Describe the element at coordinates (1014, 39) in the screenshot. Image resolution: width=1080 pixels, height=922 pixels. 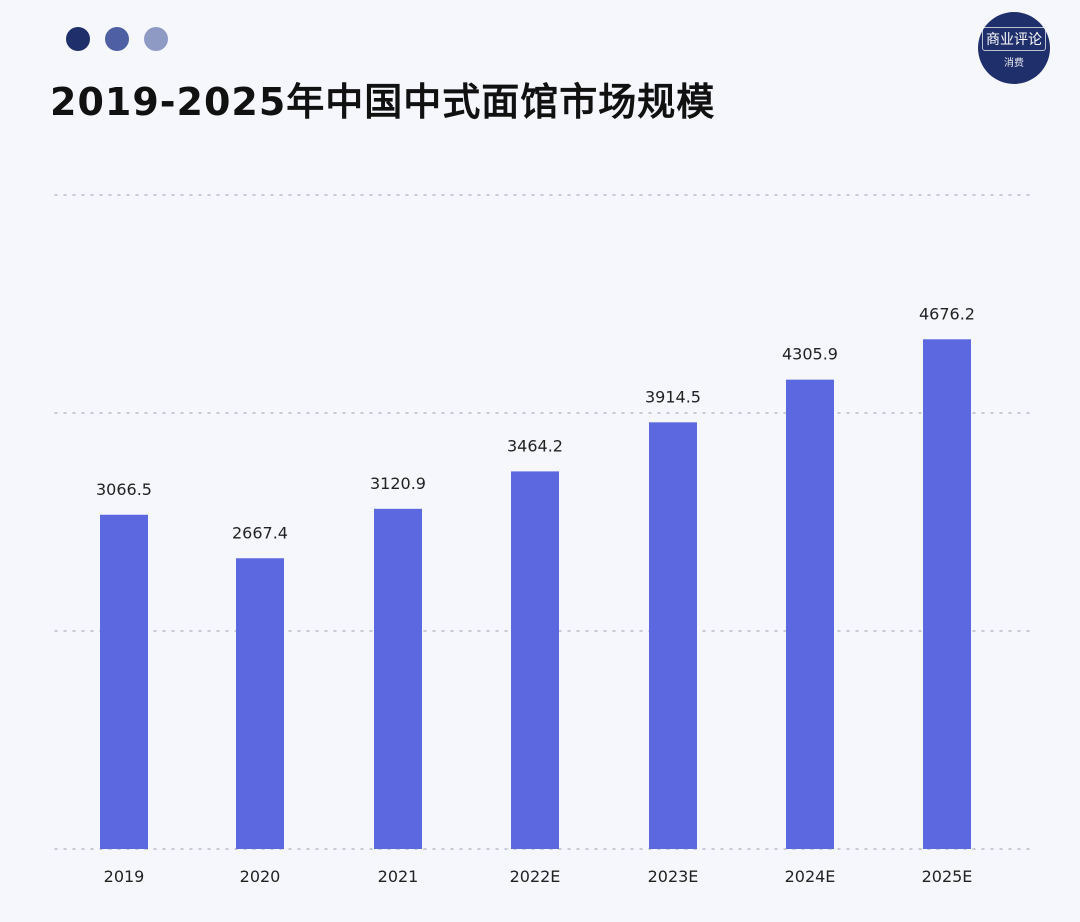
I see `logo-text: 商业评论` at that location.